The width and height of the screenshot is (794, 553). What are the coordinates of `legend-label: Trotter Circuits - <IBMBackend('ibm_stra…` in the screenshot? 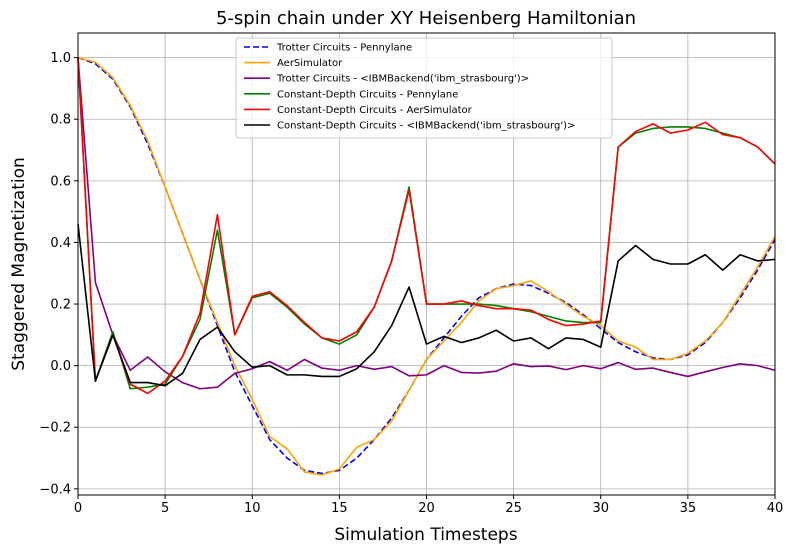 It's located at (402, 79).